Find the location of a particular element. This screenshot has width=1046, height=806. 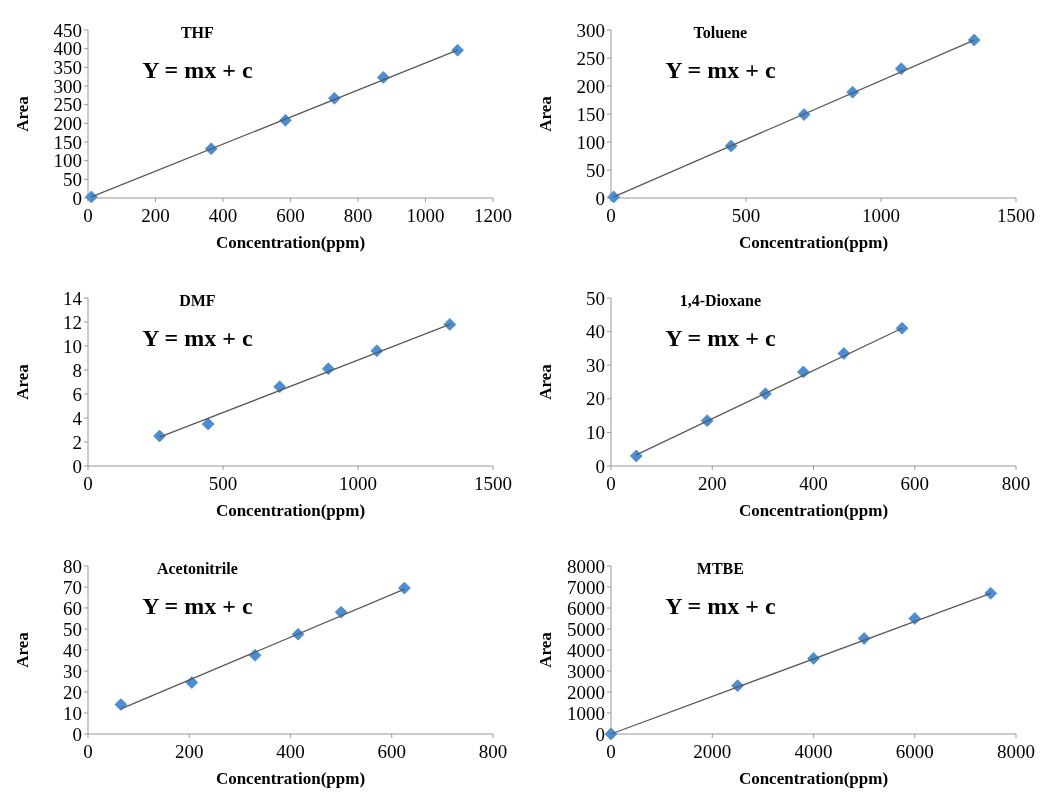

chart-title: 1,4-Dioxane is located at coordinates (720, 300).